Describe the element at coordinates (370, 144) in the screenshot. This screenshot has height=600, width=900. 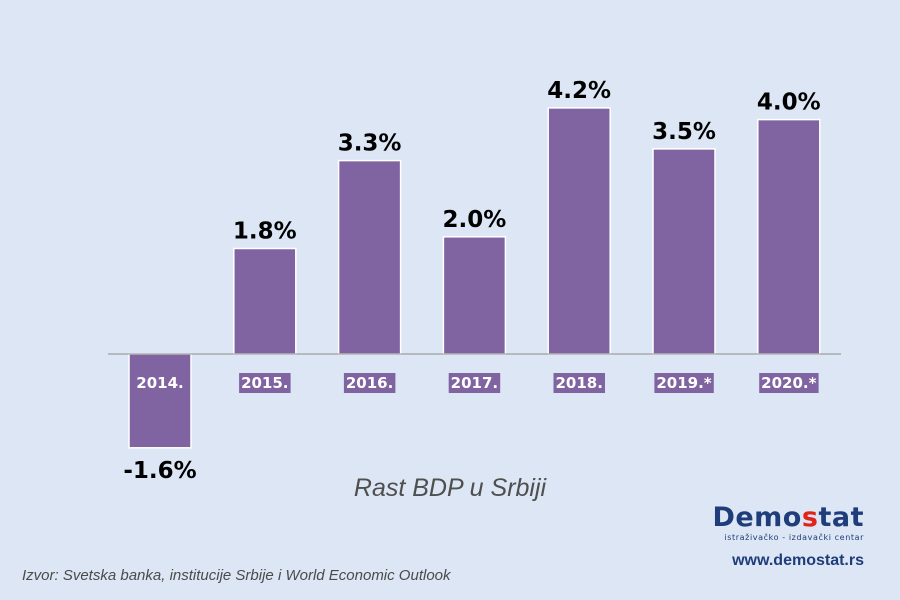
I see `value-label: 3.3%` at that location.